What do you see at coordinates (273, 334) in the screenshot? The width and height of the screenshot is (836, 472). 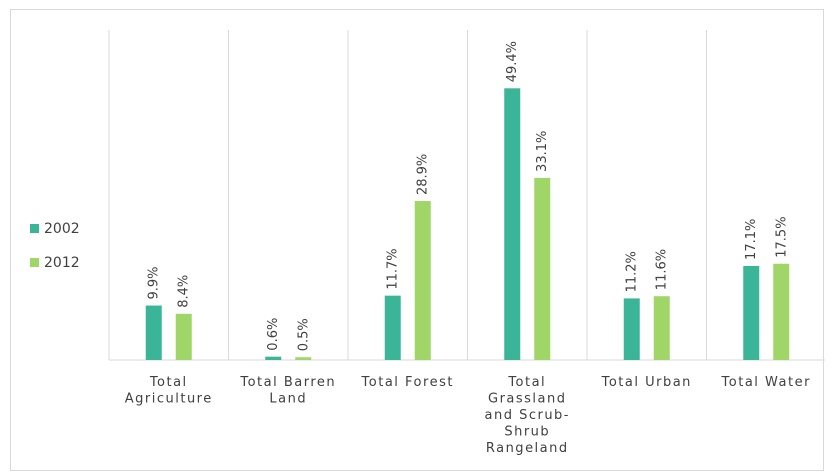 I see `data-label: 0.6%` at bounding box center [273, 334].